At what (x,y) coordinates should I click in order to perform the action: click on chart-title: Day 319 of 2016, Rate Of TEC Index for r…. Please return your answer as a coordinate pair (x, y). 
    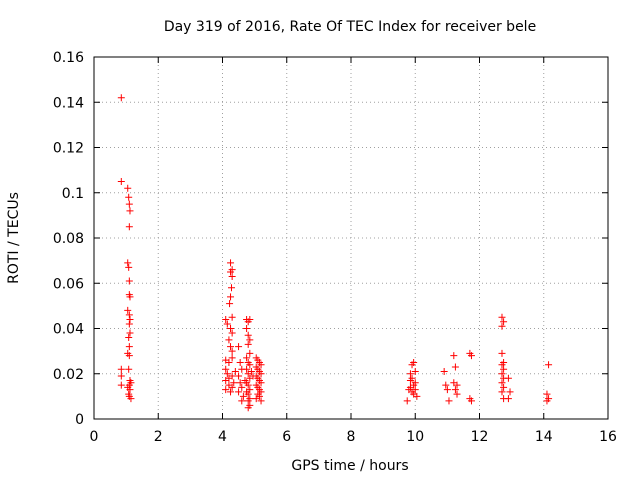
    Looking at the image, I should click on (350, 27).